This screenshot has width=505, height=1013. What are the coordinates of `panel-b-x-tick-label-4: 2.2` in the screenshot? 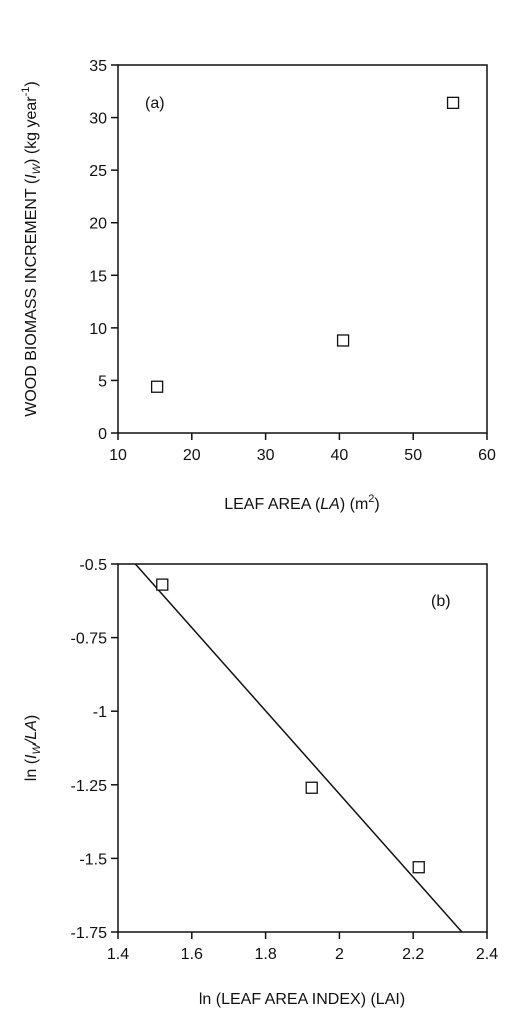 It's located at (413, 954).